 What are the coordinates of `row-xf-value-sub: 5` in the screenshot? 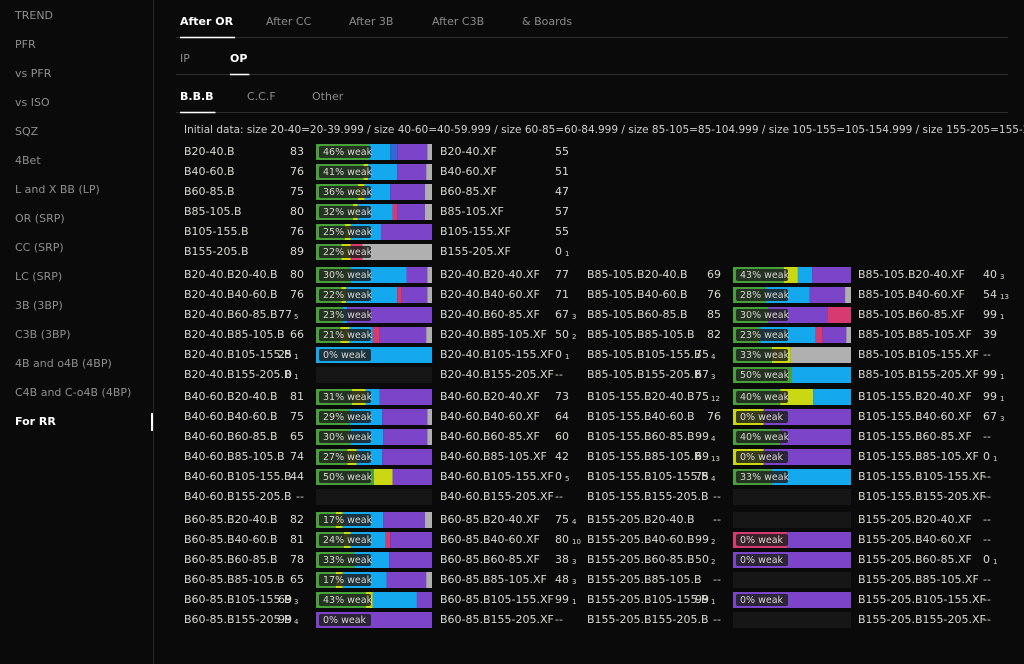 It's located at (567, 479).